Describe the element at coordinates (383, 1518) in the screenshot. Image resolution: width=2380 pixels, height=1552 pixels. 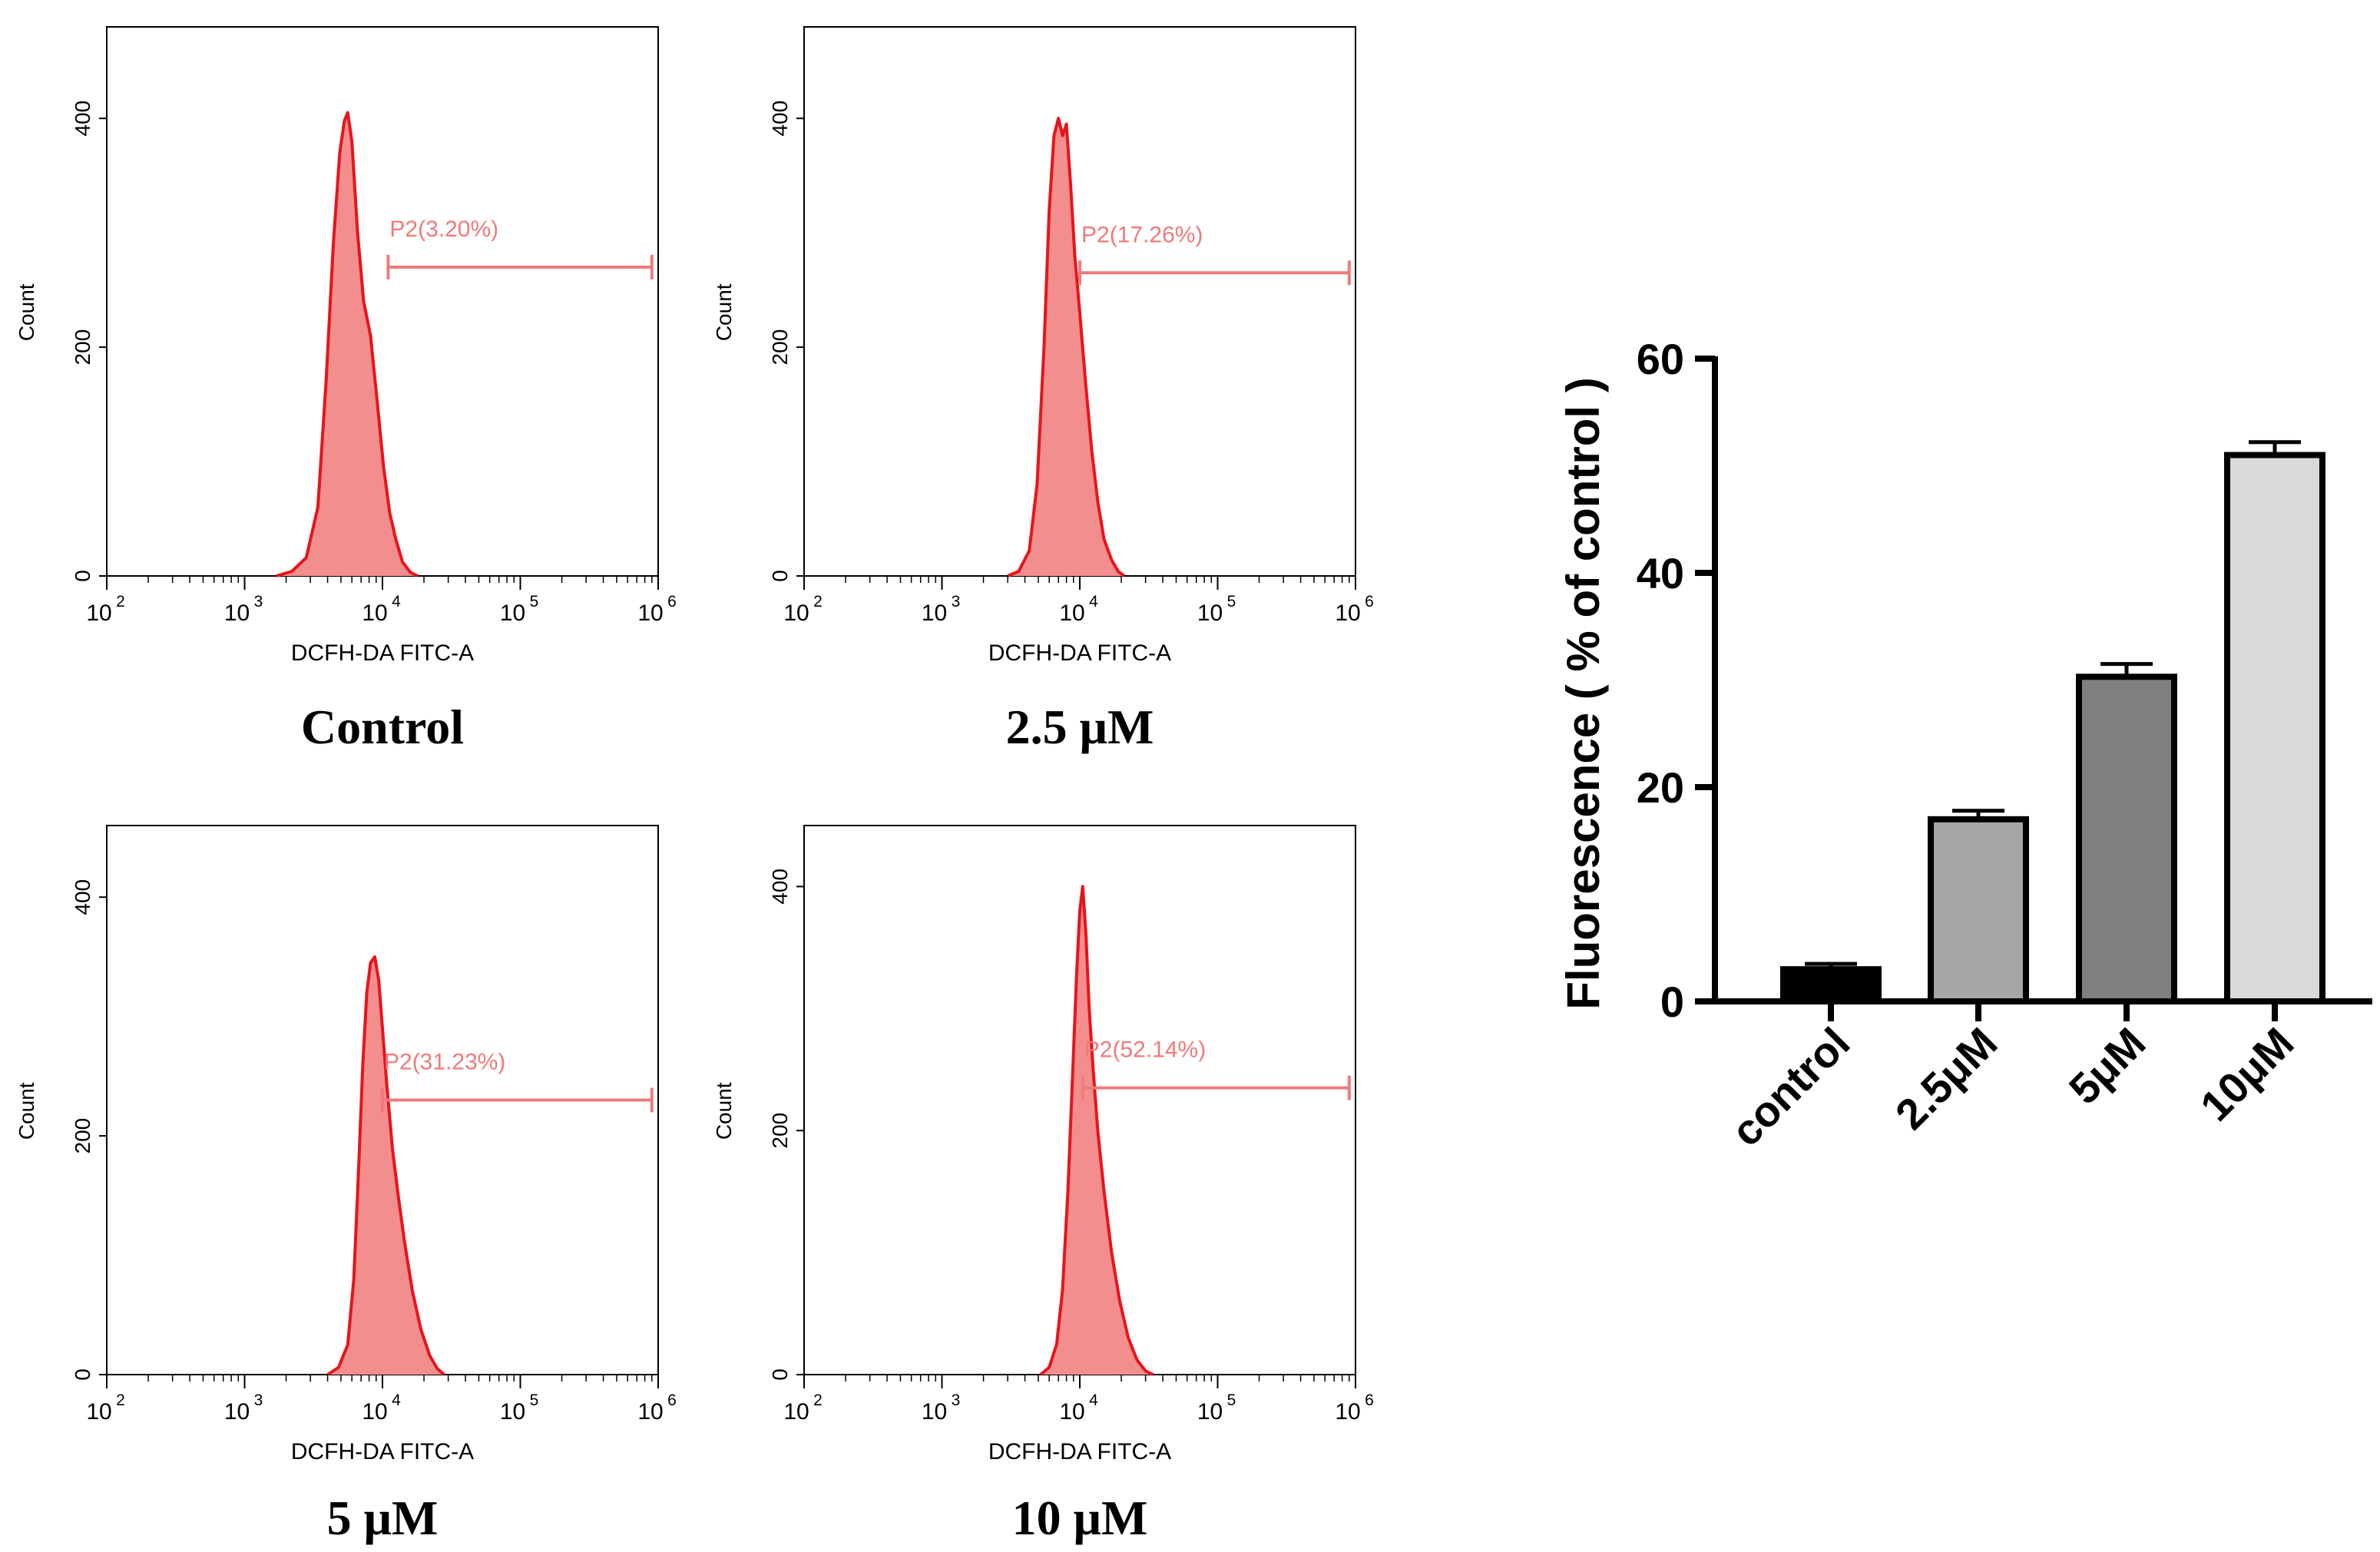
I see `panel-caption: 5 μM` at that location.